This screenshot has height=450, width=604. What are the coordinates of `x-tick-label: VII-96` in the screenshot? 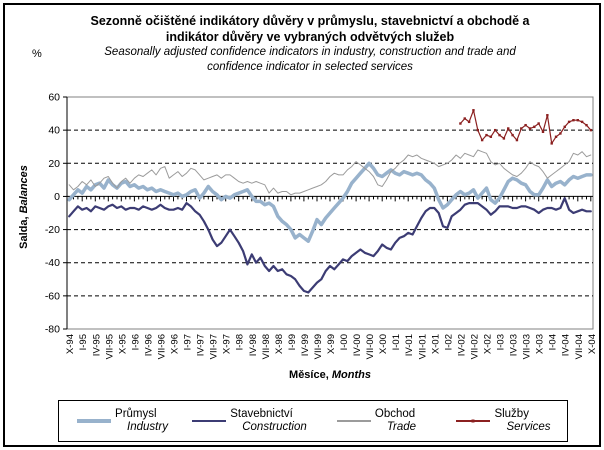 It's located at (161, 346).